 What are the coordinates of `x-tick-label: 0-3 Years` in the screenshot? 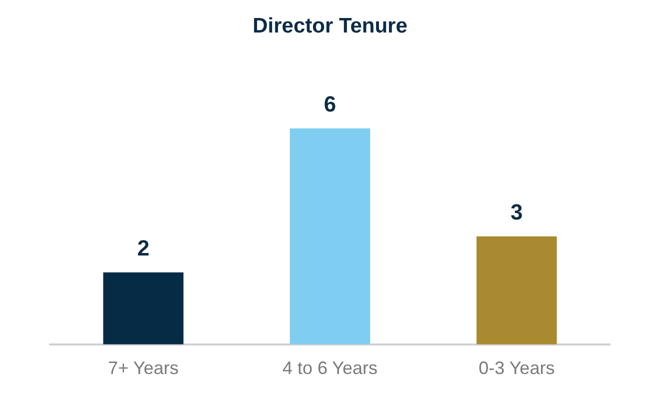 It's located at (516, 368).